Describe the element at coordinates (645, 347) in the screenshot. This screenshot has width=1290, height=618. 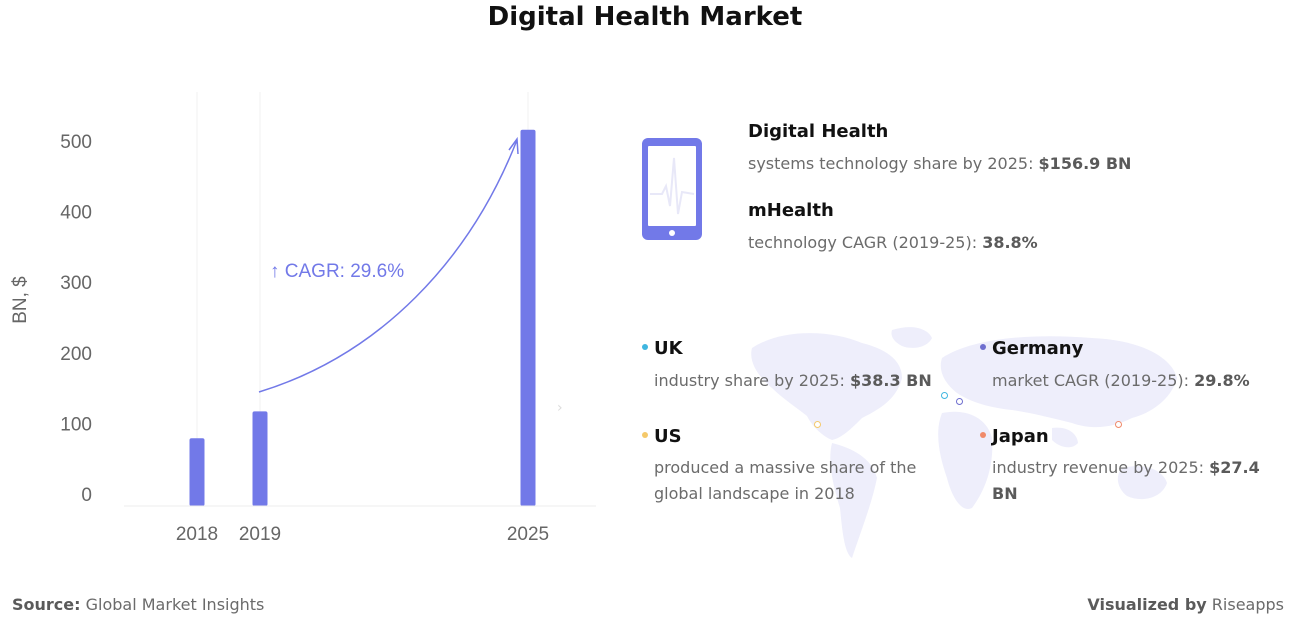
I see `uk-dot-icon` at that location.